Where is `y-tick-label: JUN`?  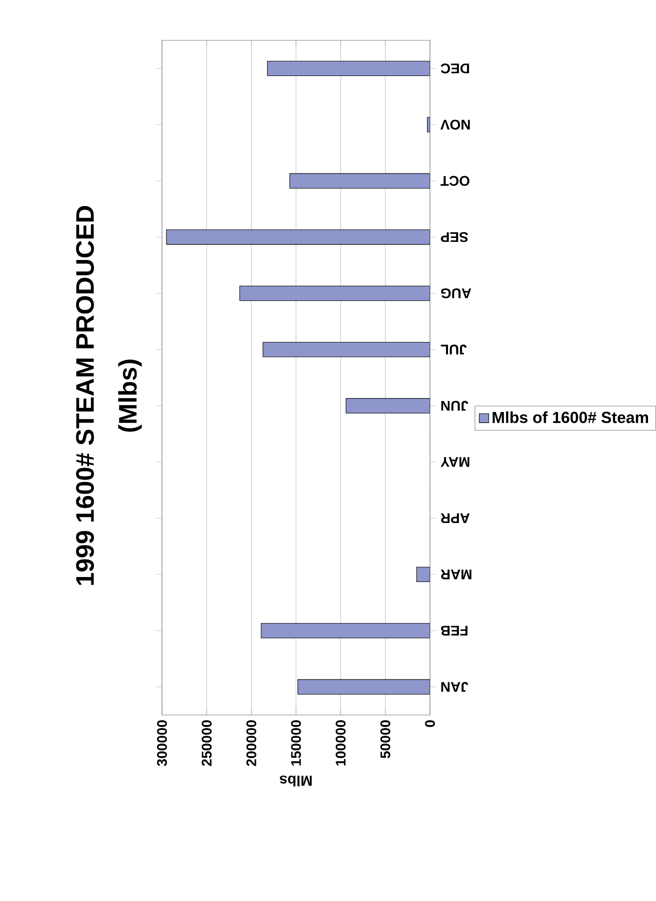
y-tick-label: JUN is located at coordinates (454, 405).